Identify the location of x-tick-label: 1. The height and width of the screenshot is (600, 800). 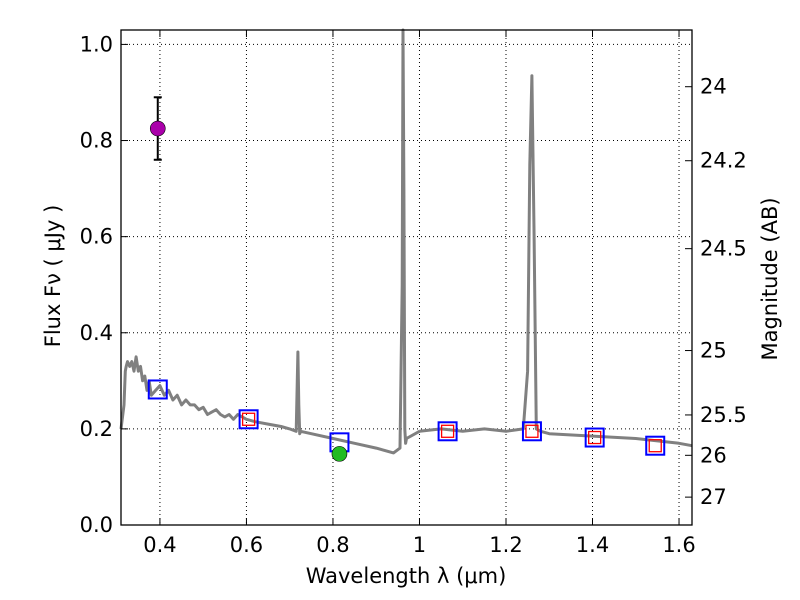
(419, 545).